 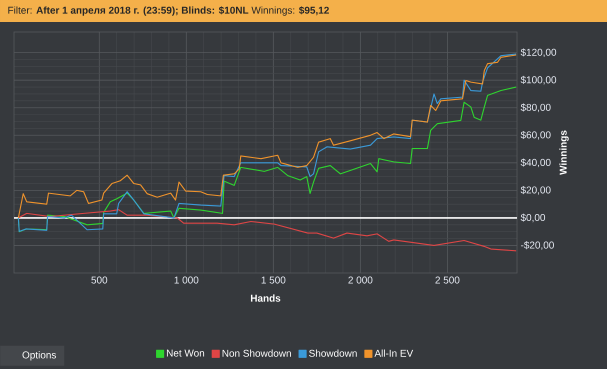 I want to click on x-axis-title: Hands, so click(x=265, y=298).